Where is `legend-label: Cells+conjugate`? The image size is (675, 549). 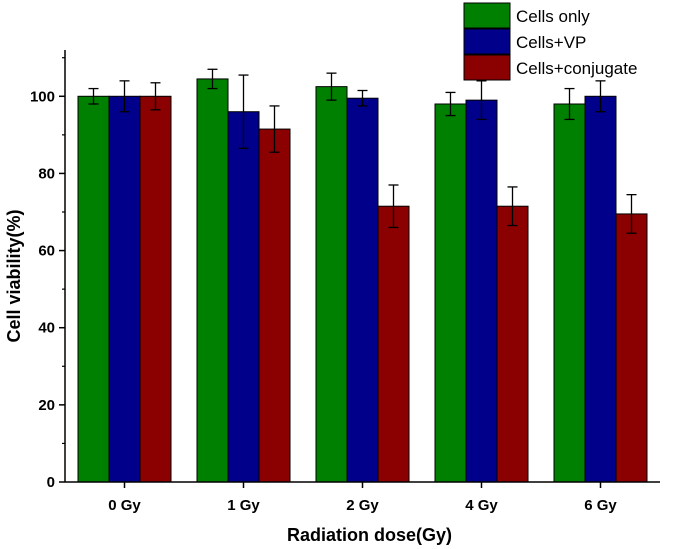 legend-label: Cells+conjugate is located at coordinates (576, 68).